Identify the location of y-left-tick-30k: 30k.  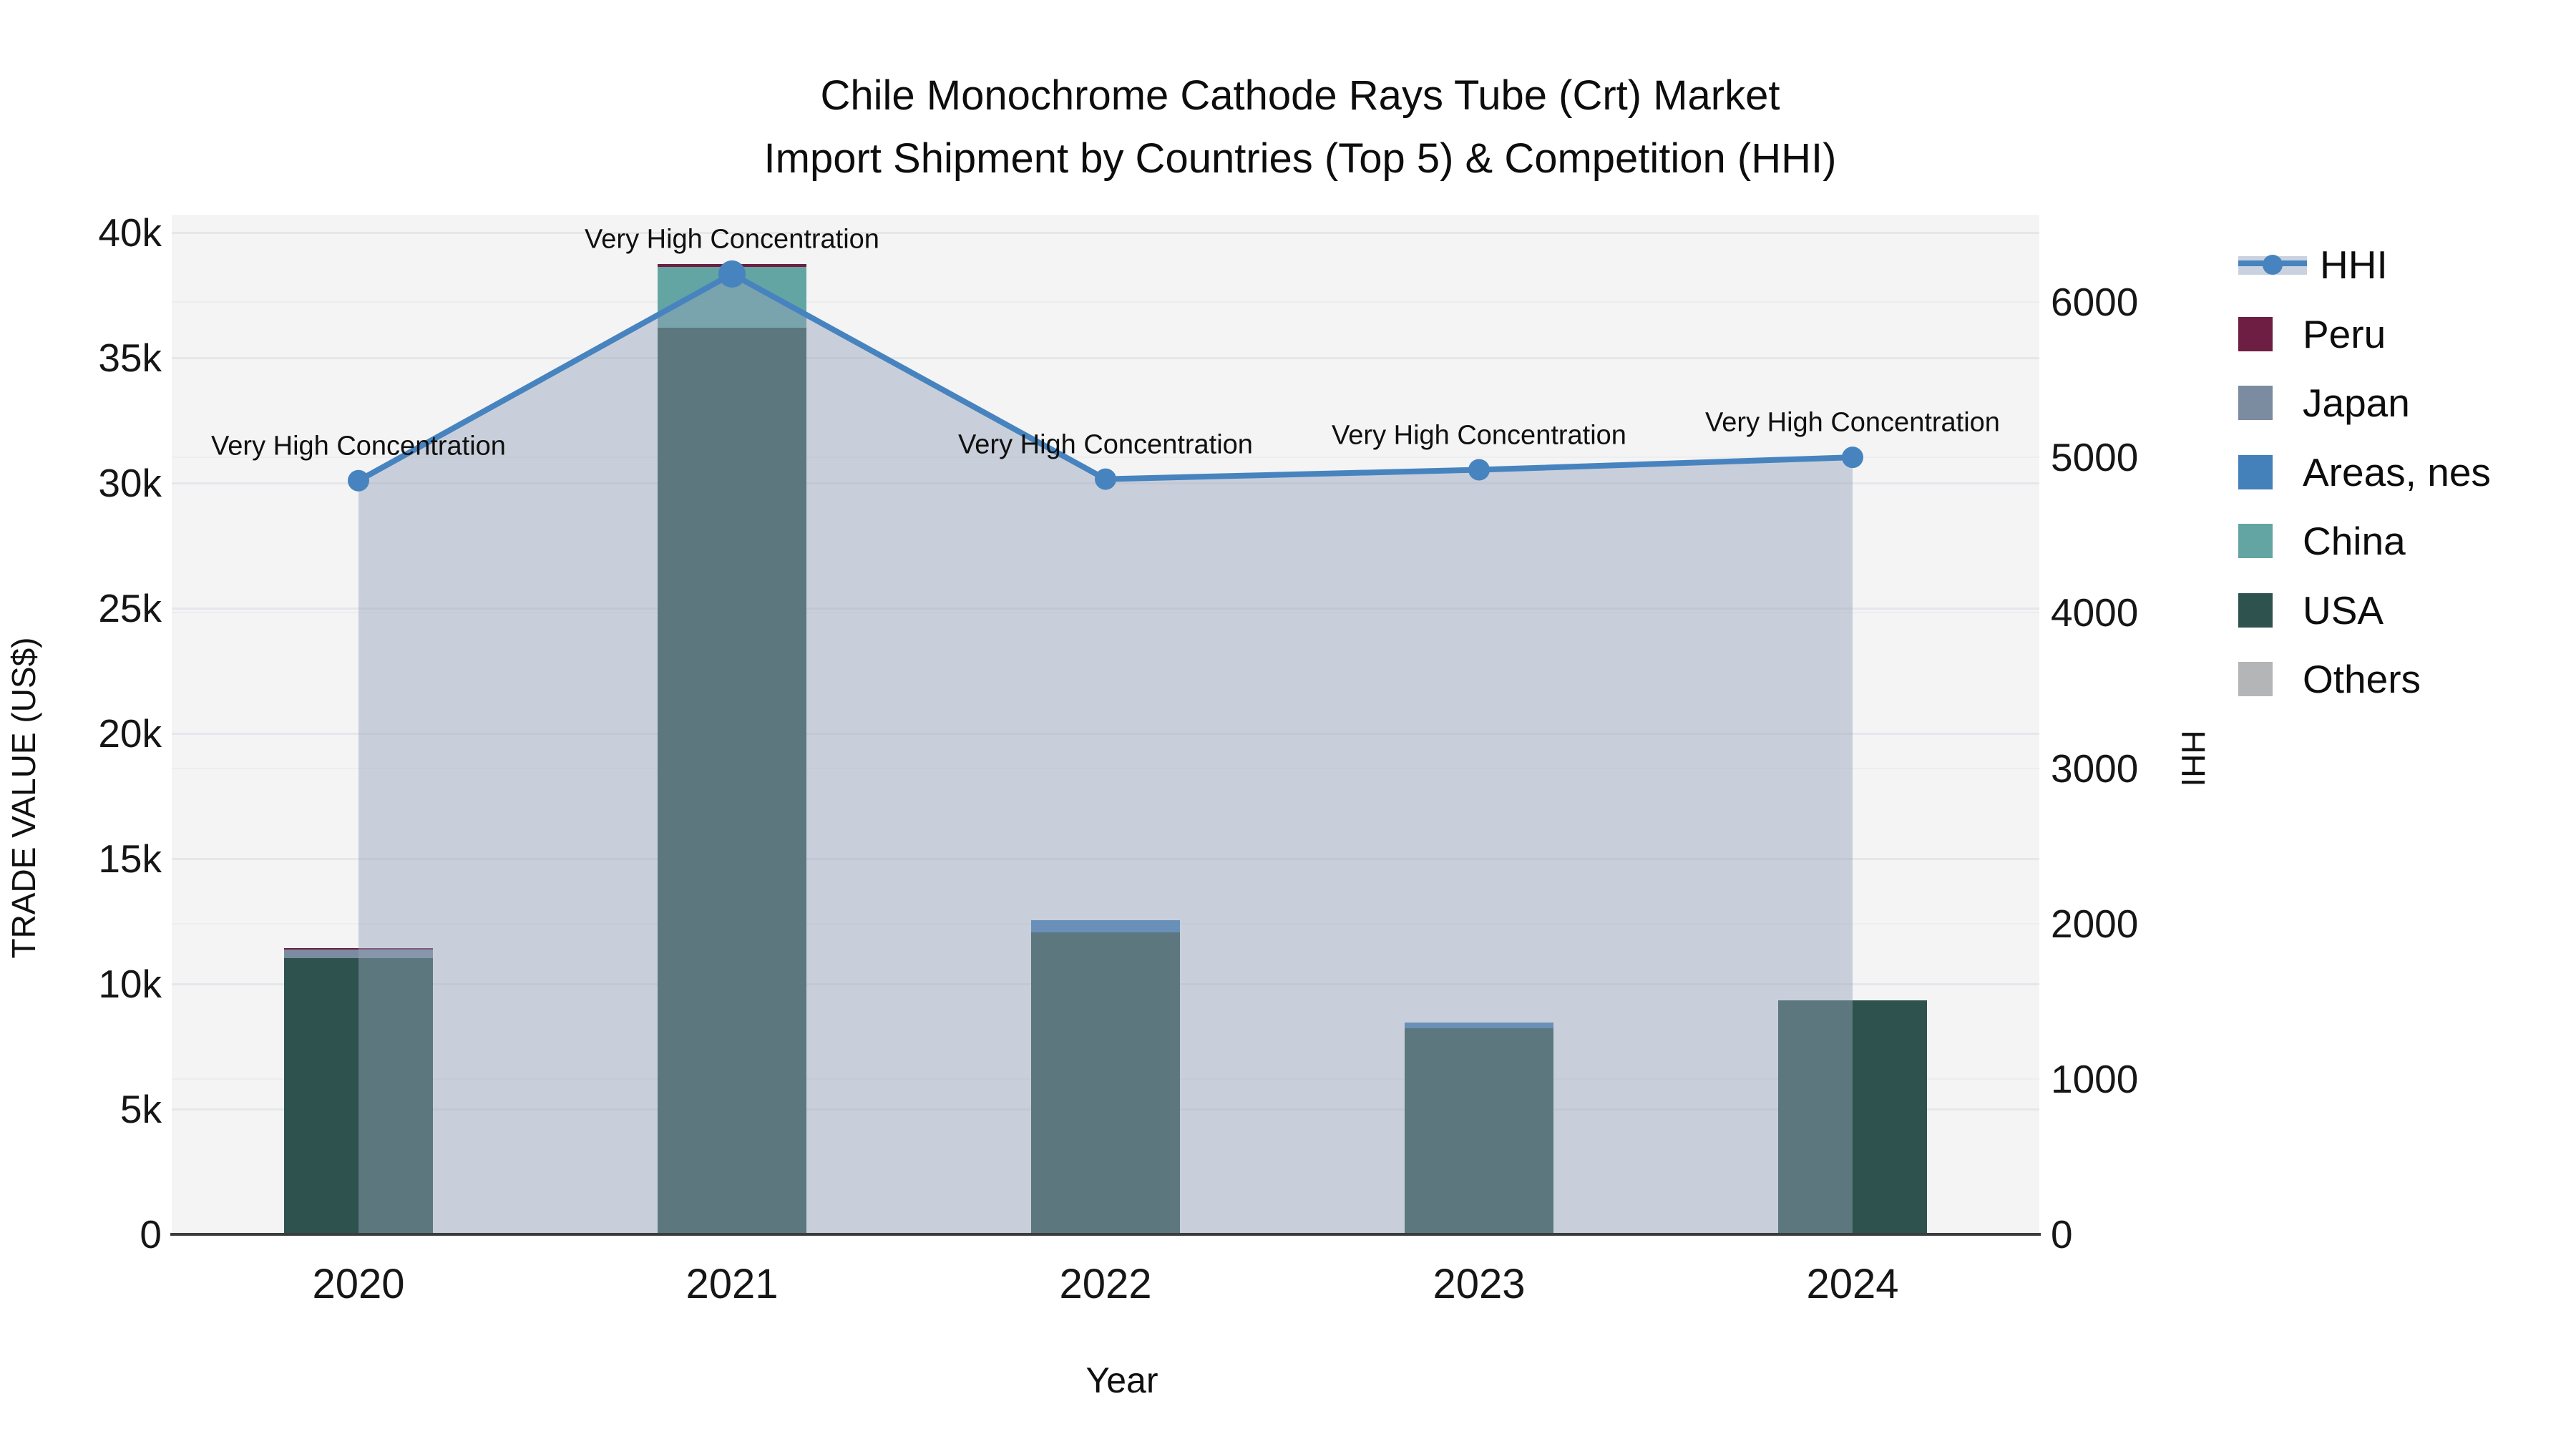
(130, 483).